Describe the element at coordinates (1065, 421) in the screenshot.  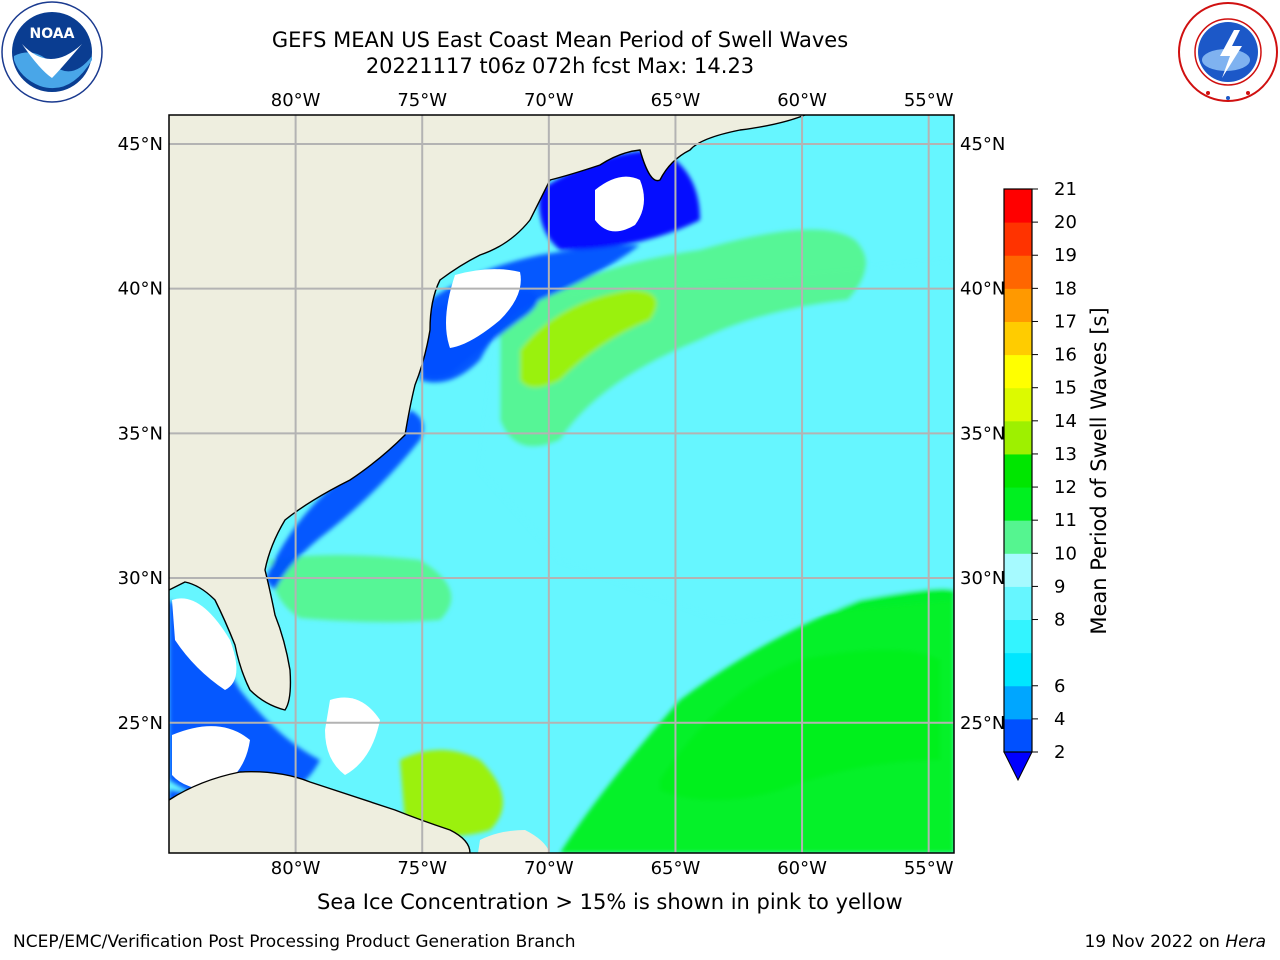
I see `colorbar-tick-label: 14` at that location.